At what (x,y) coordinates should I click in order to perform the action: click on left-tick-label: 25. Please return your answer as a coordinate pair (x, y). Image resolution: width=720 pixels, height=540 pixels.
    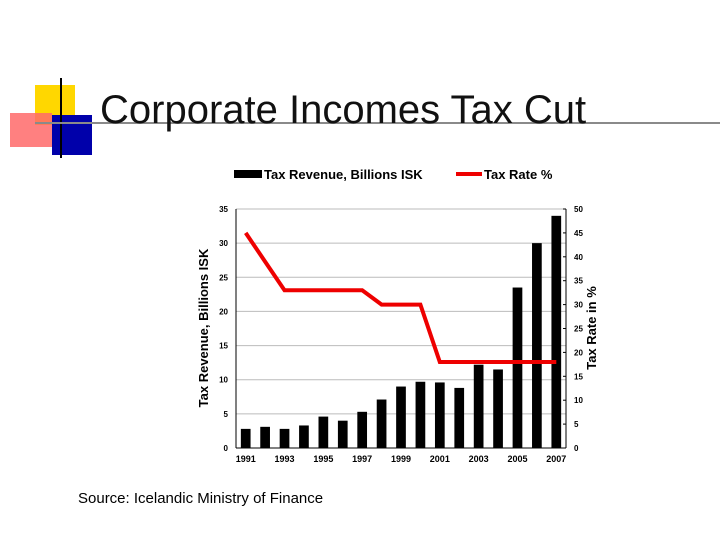
    Looking at the image, I should click on (223, 277).